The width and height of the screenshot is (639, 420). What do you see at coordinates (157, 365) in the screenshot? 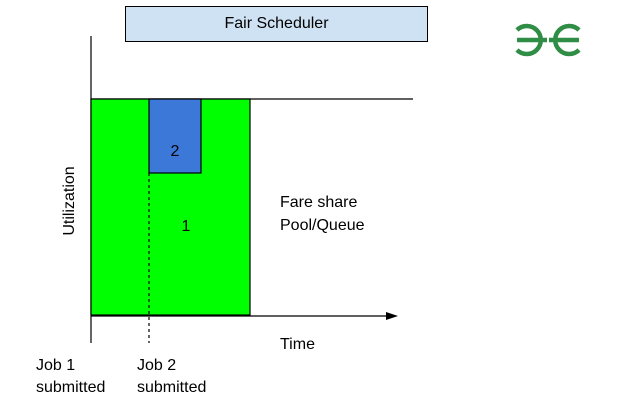
I see `job-2-submitted-line1: Job 2` at bounding box center [157, 365].